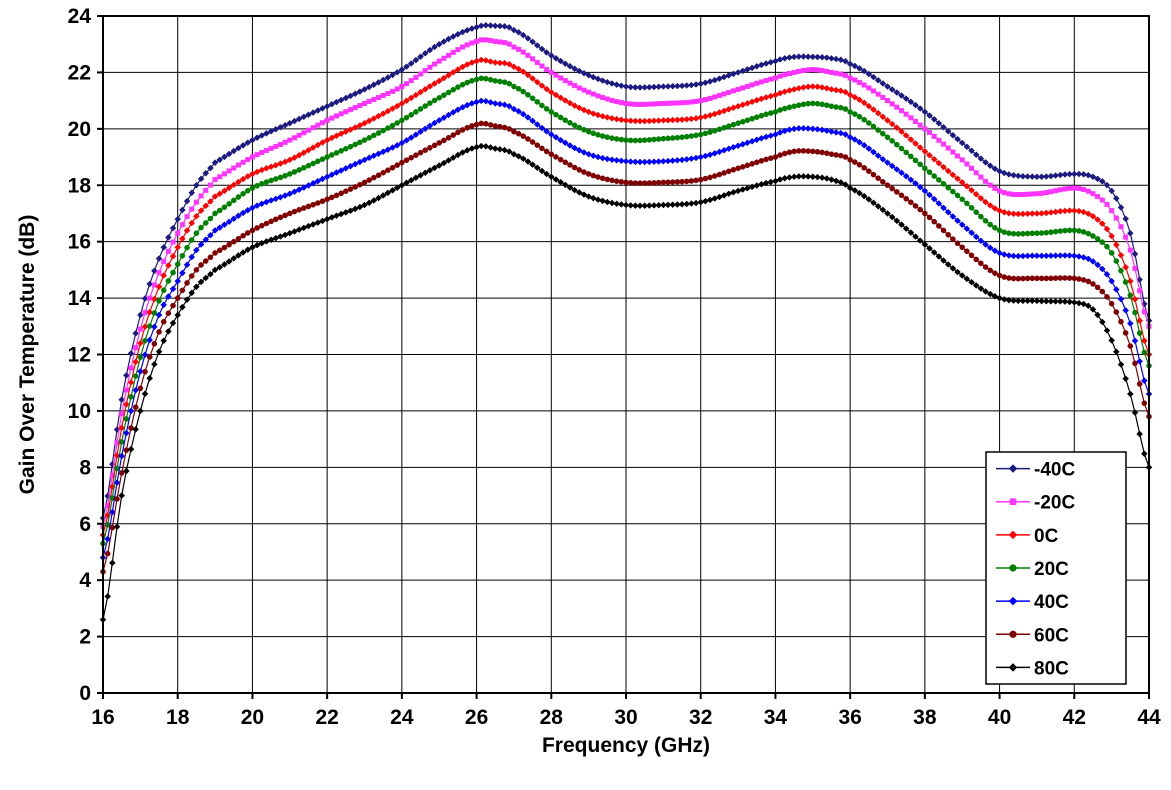 The height and width of the screenshot is (790, 1171). What do you see at coordinates (402, 717) in the screenshot?
I see `x-tick-label: 24` at bounding box center [402, 717].